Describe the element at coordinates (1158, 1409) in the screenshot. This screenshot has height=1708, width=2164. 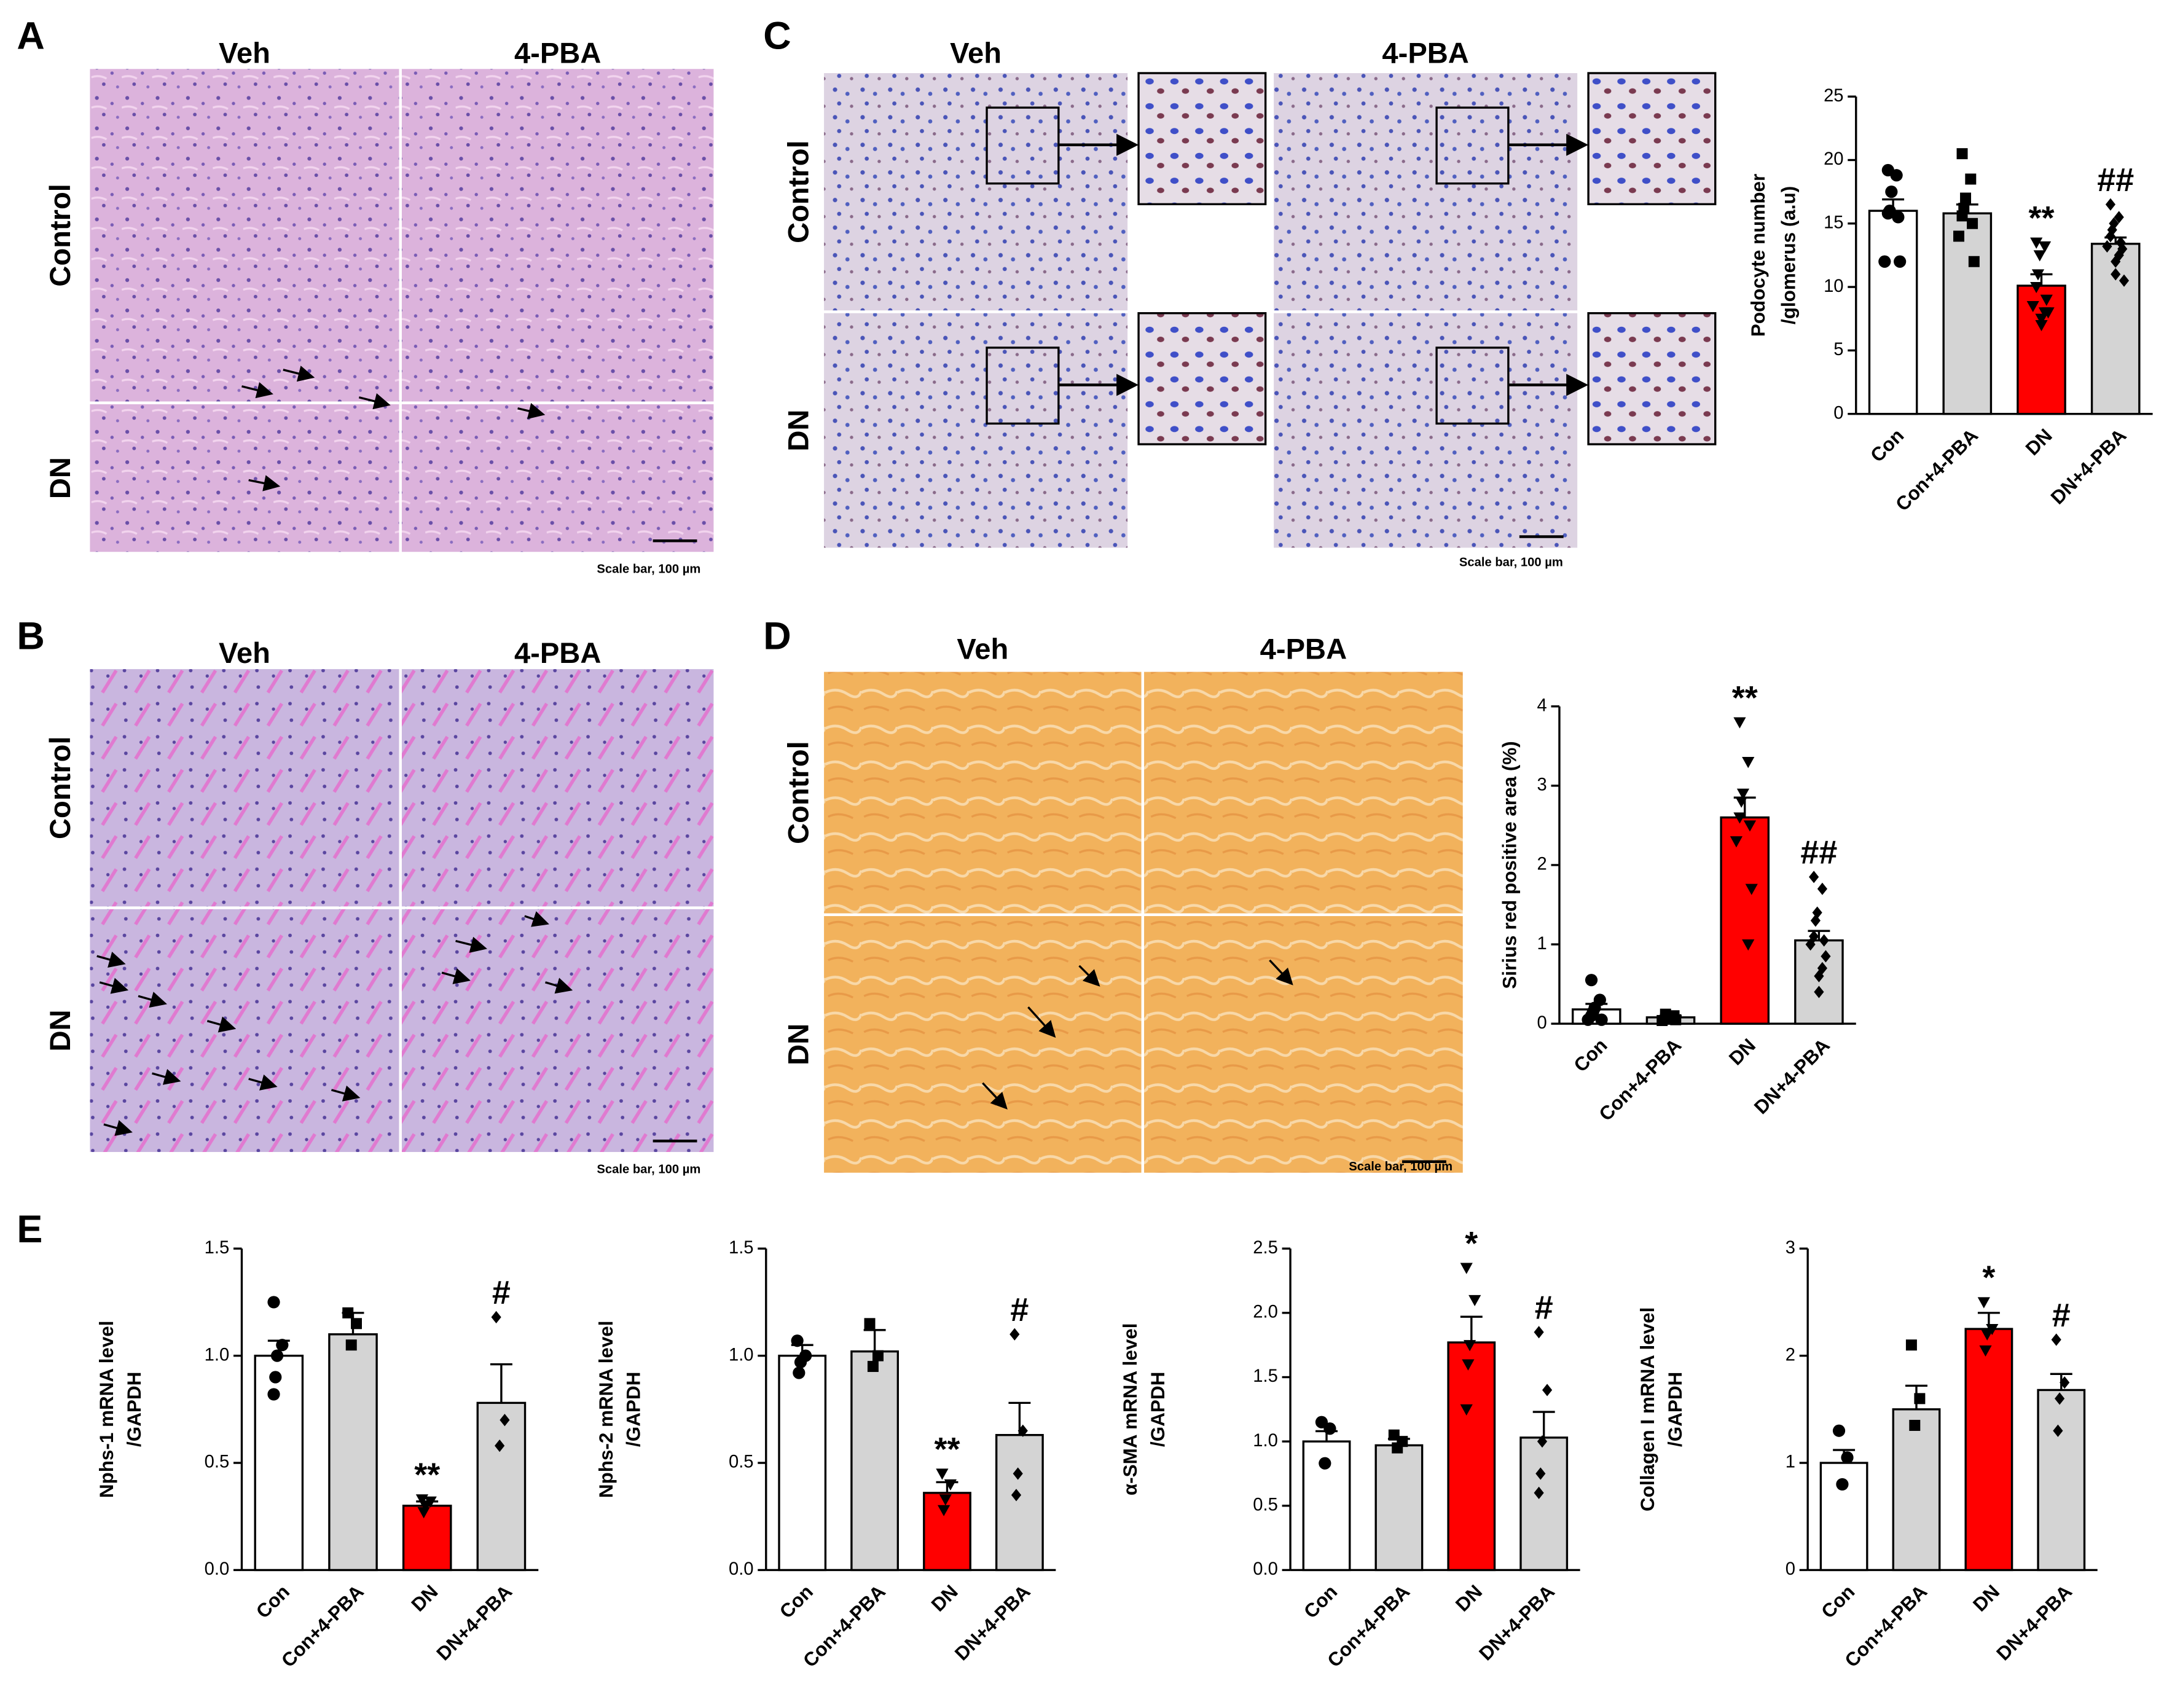
I see `y-axis-label: /GAPDH` at that location.